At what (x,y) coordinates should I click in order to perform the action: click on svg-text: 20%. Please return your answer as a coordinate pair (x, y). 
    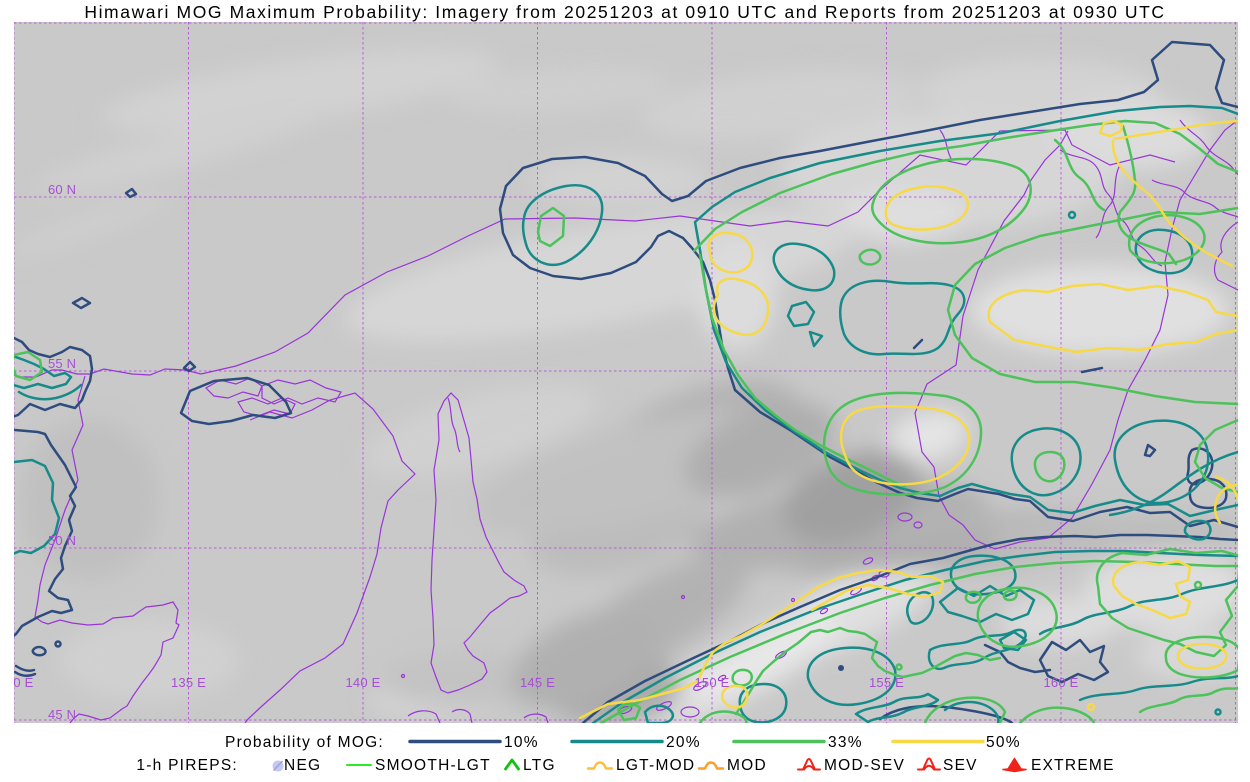
    Looking at the image, I should click on (683, 742).